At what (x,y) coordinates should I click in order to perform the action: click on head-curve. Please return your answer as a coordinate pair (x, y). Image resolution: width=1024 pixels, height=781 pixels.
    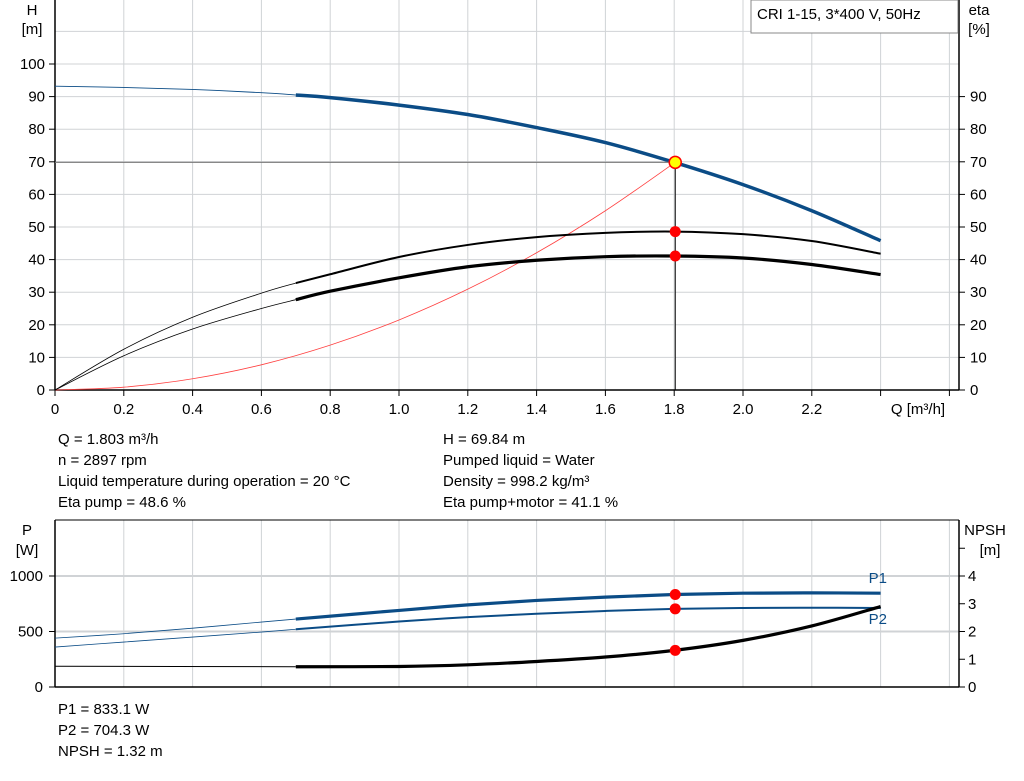
    Looking at the image, I should click on (588, 168).